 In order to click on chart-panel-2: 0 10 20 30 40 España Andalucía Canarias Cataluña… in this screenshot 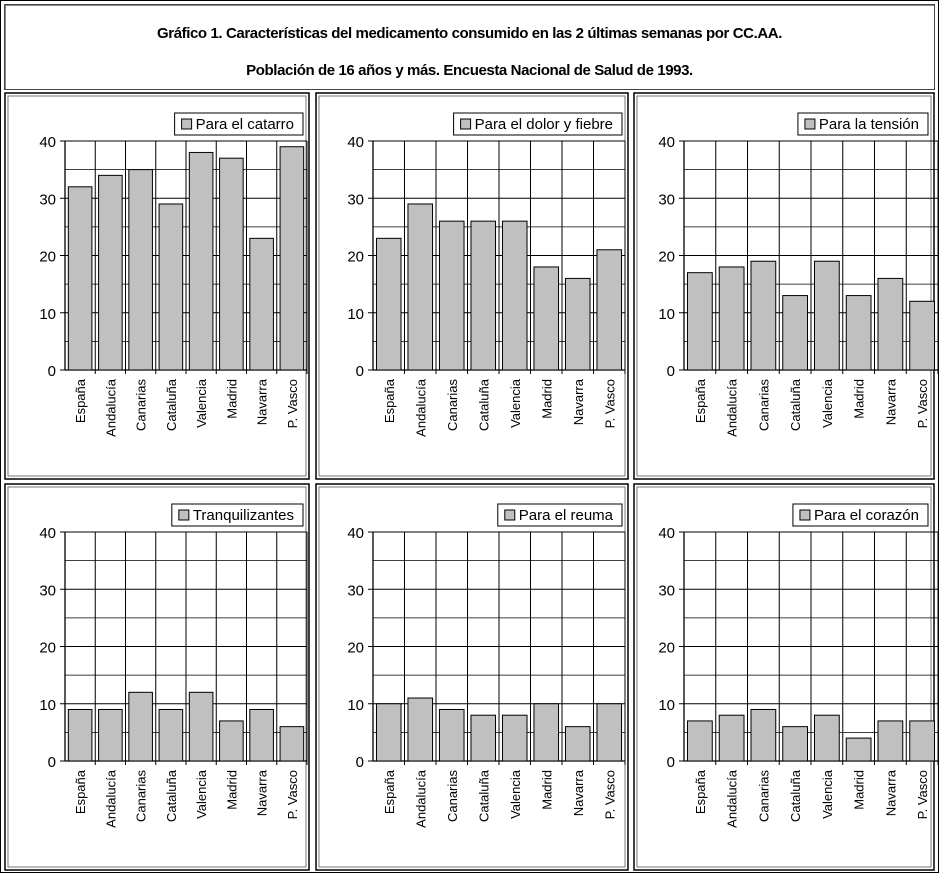, I will do `click(472, 286)`.